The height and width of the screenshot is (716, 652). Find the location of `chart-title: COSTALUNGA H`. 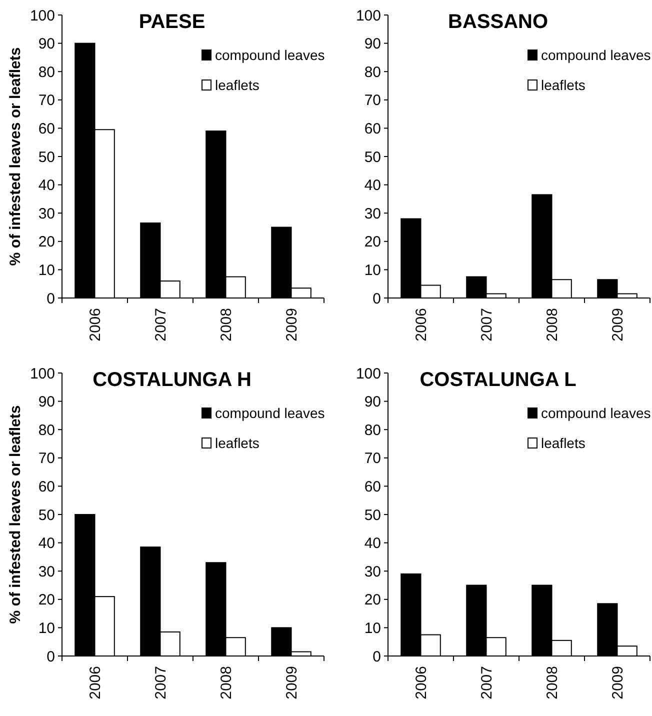

chart-title: COSTALUNGA H is located at coordinates (172, 380).